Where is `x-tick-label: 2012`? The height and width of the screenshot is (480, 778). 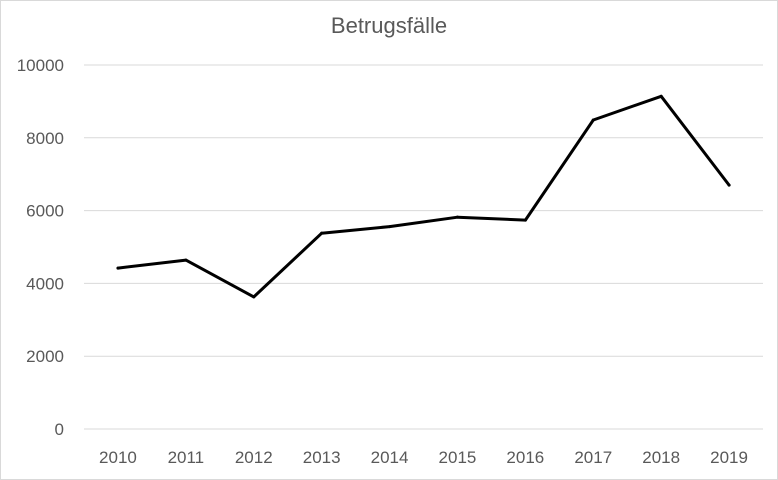
x-tick-label: 2012 is located at coordinates (254, 457).